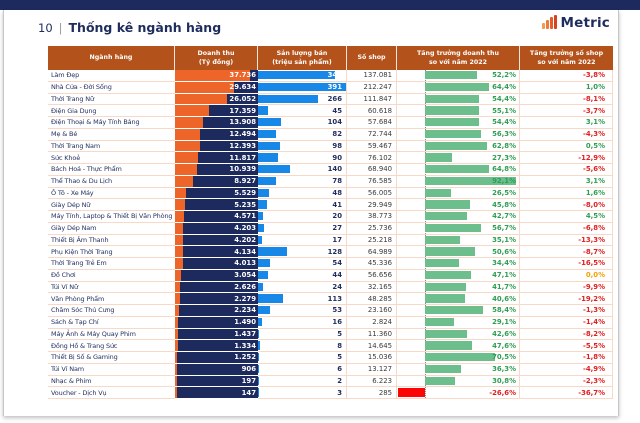 The width and height of the screenshot is (640, 423). Describe the element at coordinates (302, 369) in the screenshot. I see `volume-cell: 6` at that location.